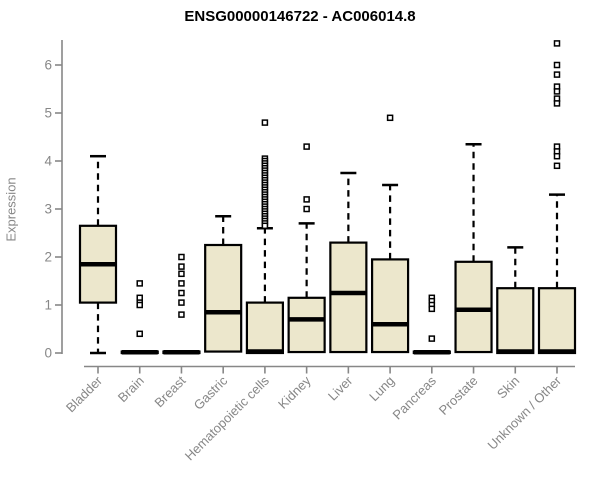 The height and width of the screenshot is (500, 600). Describe the element at coordinates (169, 391) in the screenshot. I see `x-tick-label: Breast` at that location.